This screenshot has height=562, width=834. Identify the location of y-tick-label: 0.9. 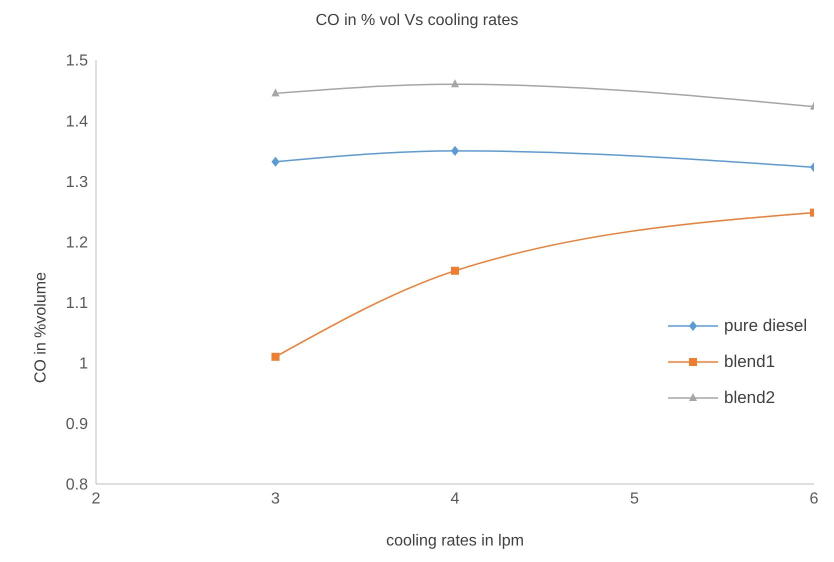
(77, 425).